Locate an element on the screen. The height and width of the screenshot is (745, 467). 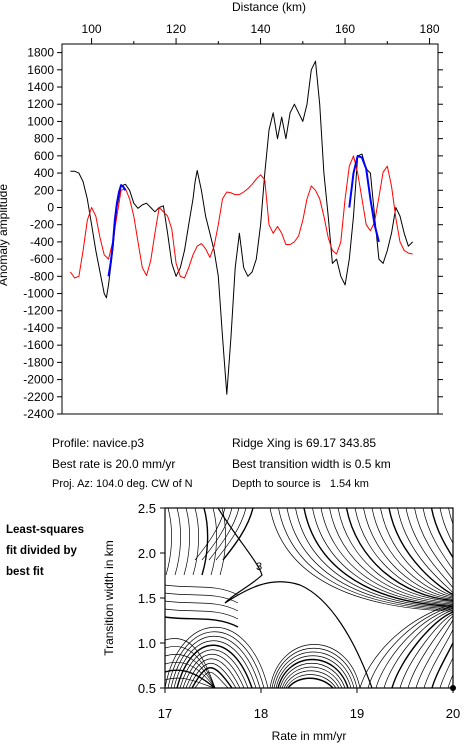
profile-y-tick-label: -400 is located at coordinates (42, 242).